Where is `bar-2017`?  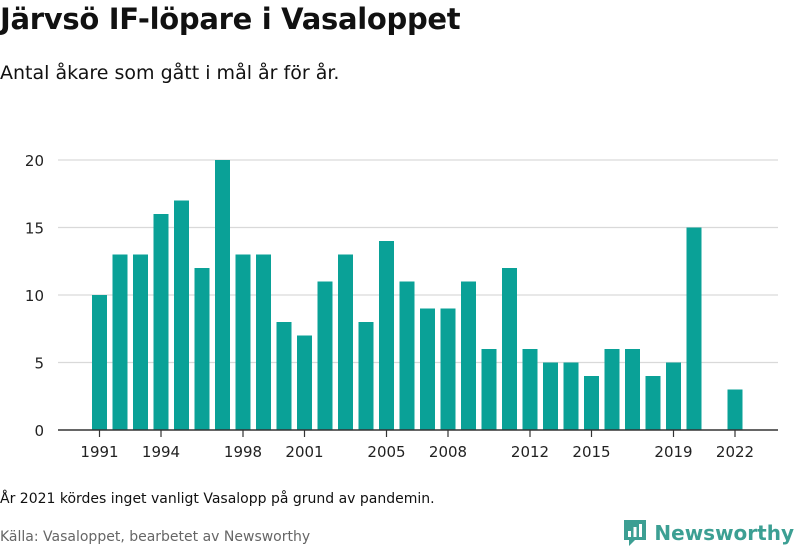
bar-2017 is located at coordinates (632, 389).